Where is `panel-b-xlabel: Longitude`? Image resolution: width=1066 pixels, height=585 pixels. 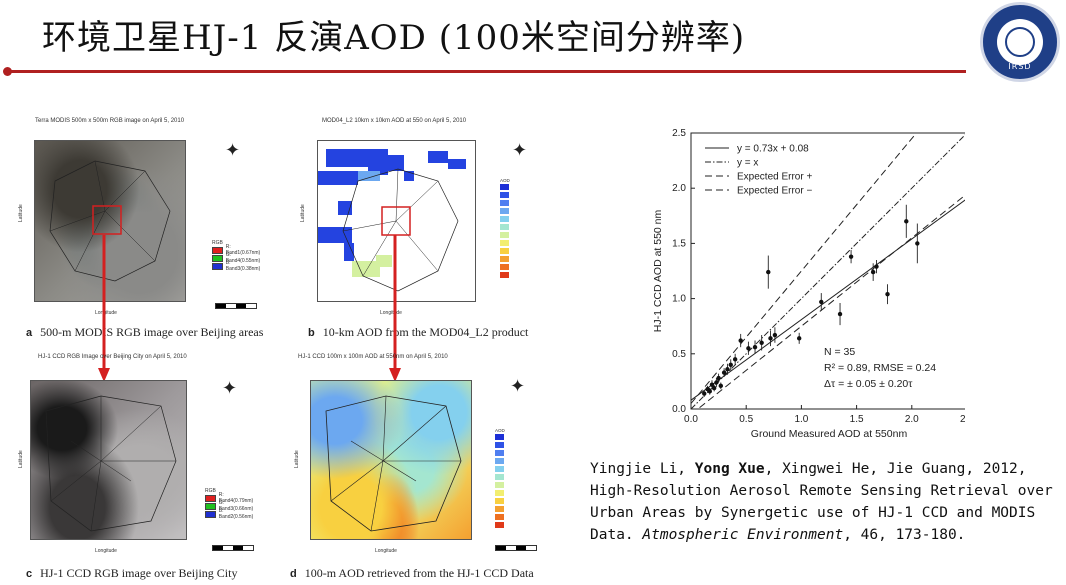
panel-b-xlabel: Longitude is located at coordinates (391, 313).